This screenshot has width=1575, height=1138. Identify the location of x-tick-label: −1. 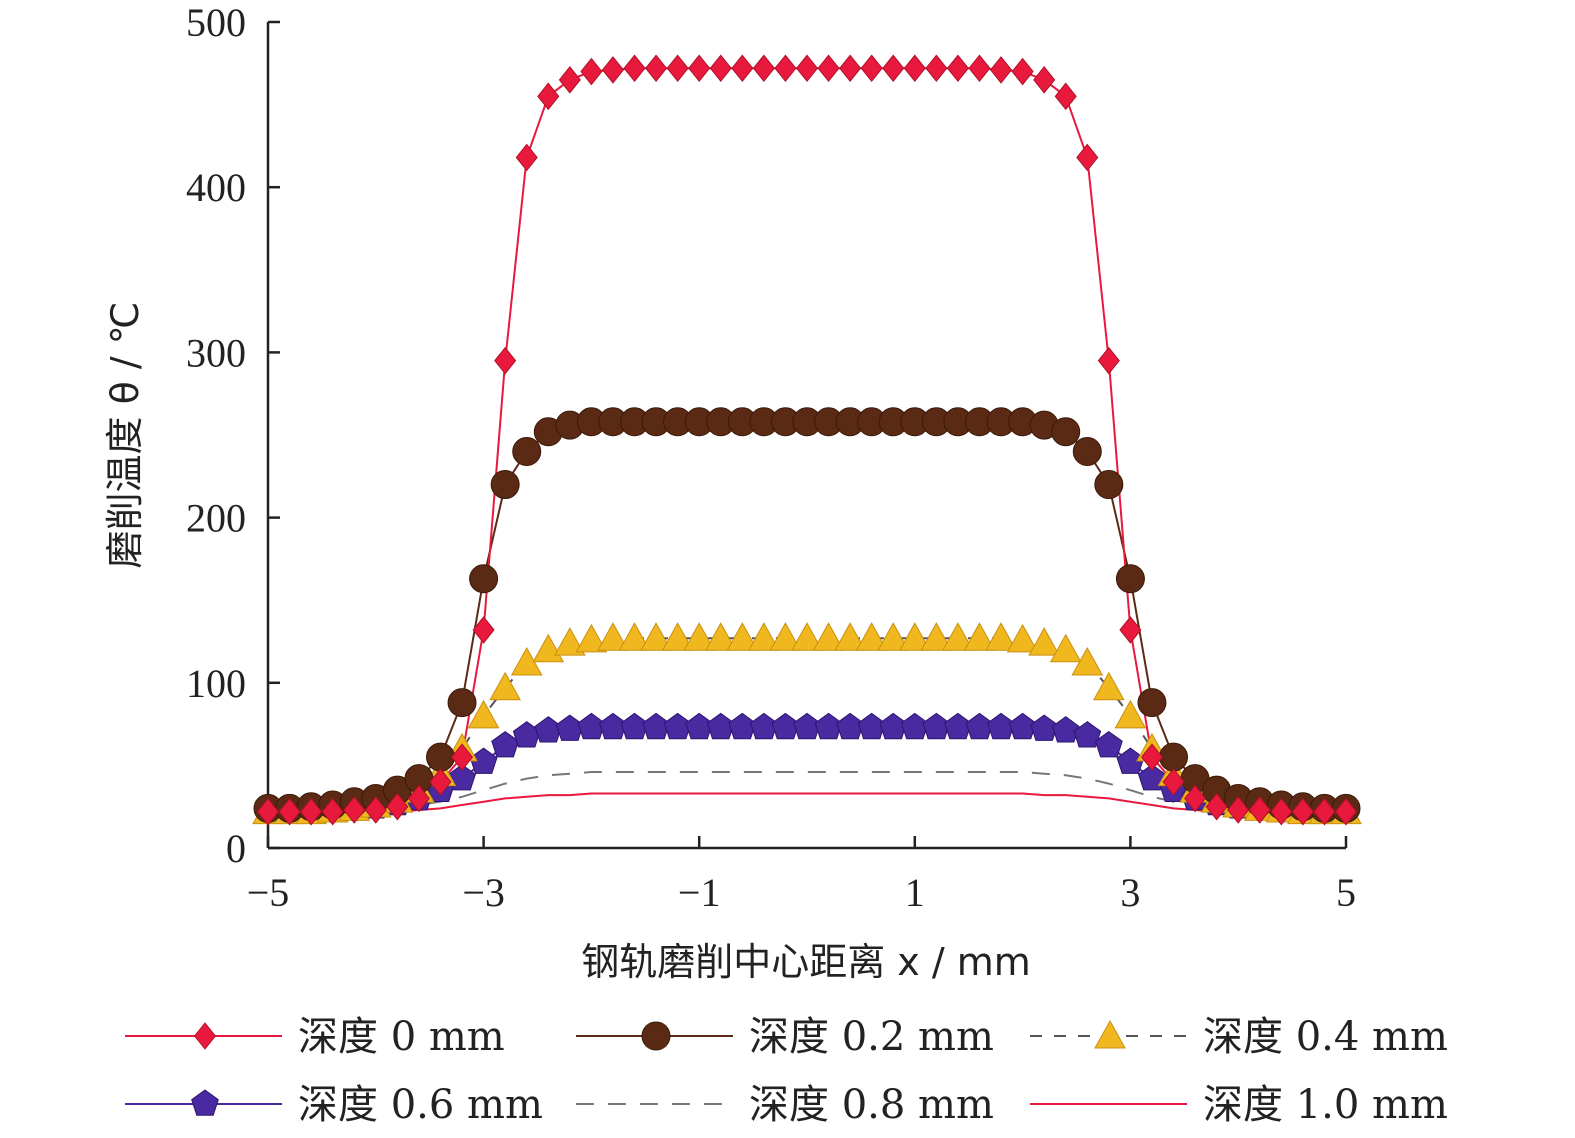
(699, 892).